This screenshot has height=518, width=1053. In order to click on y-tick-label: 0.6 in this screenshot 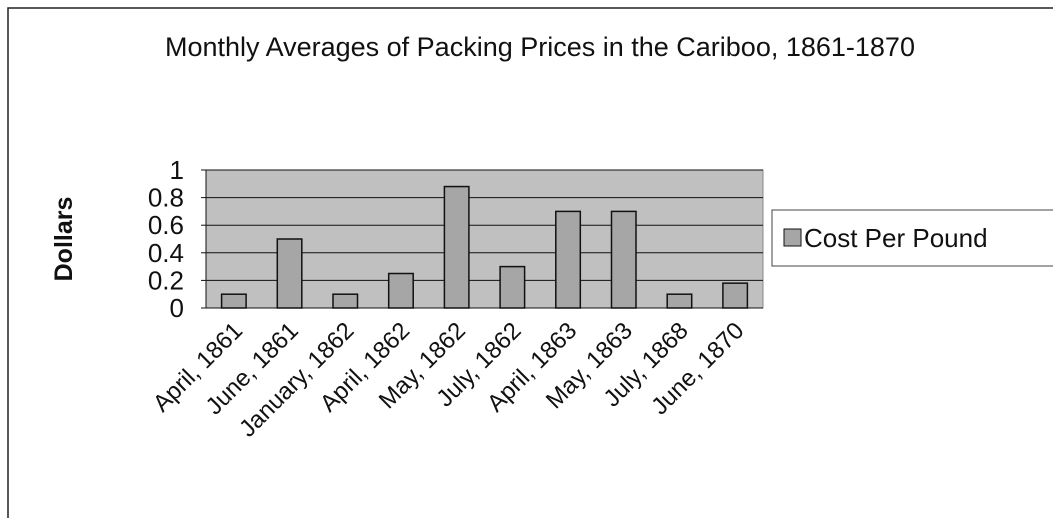, I will do `click(166, 225)`.